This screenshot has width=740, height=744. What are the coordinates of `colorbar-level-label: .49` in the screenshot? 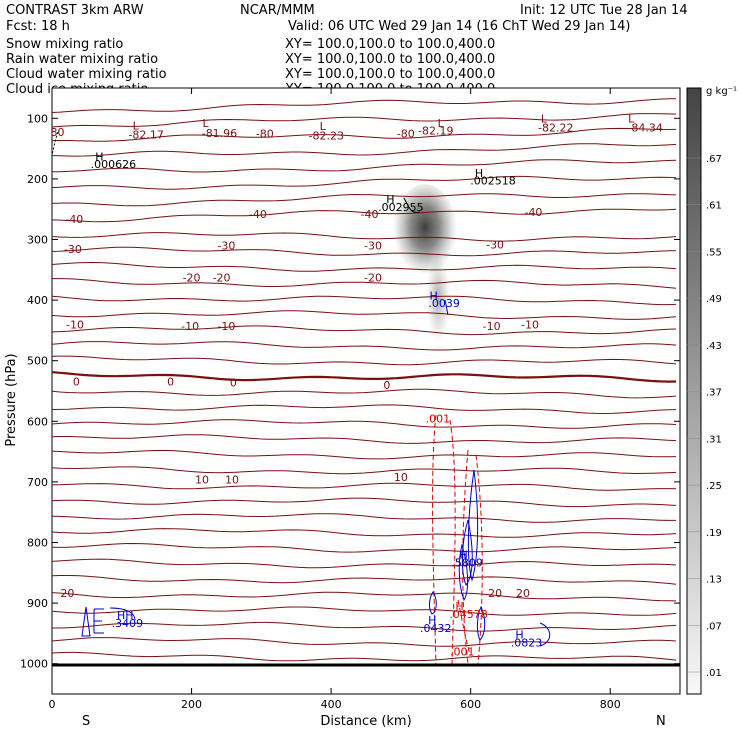 It's located at (714, 299).